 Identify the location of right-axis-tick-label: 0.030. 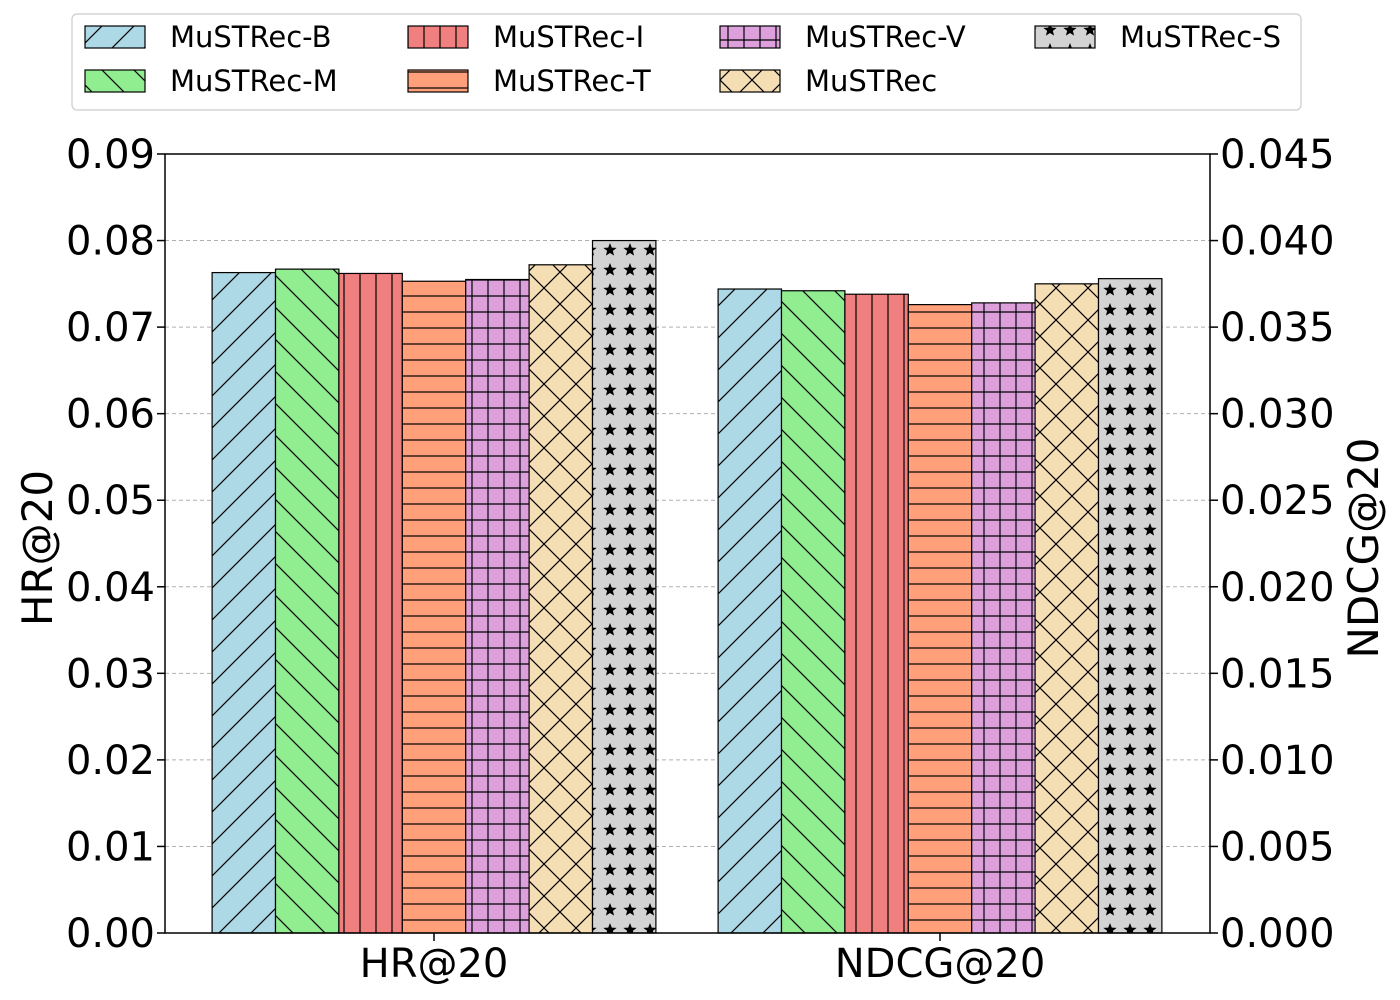
(1277, 415).